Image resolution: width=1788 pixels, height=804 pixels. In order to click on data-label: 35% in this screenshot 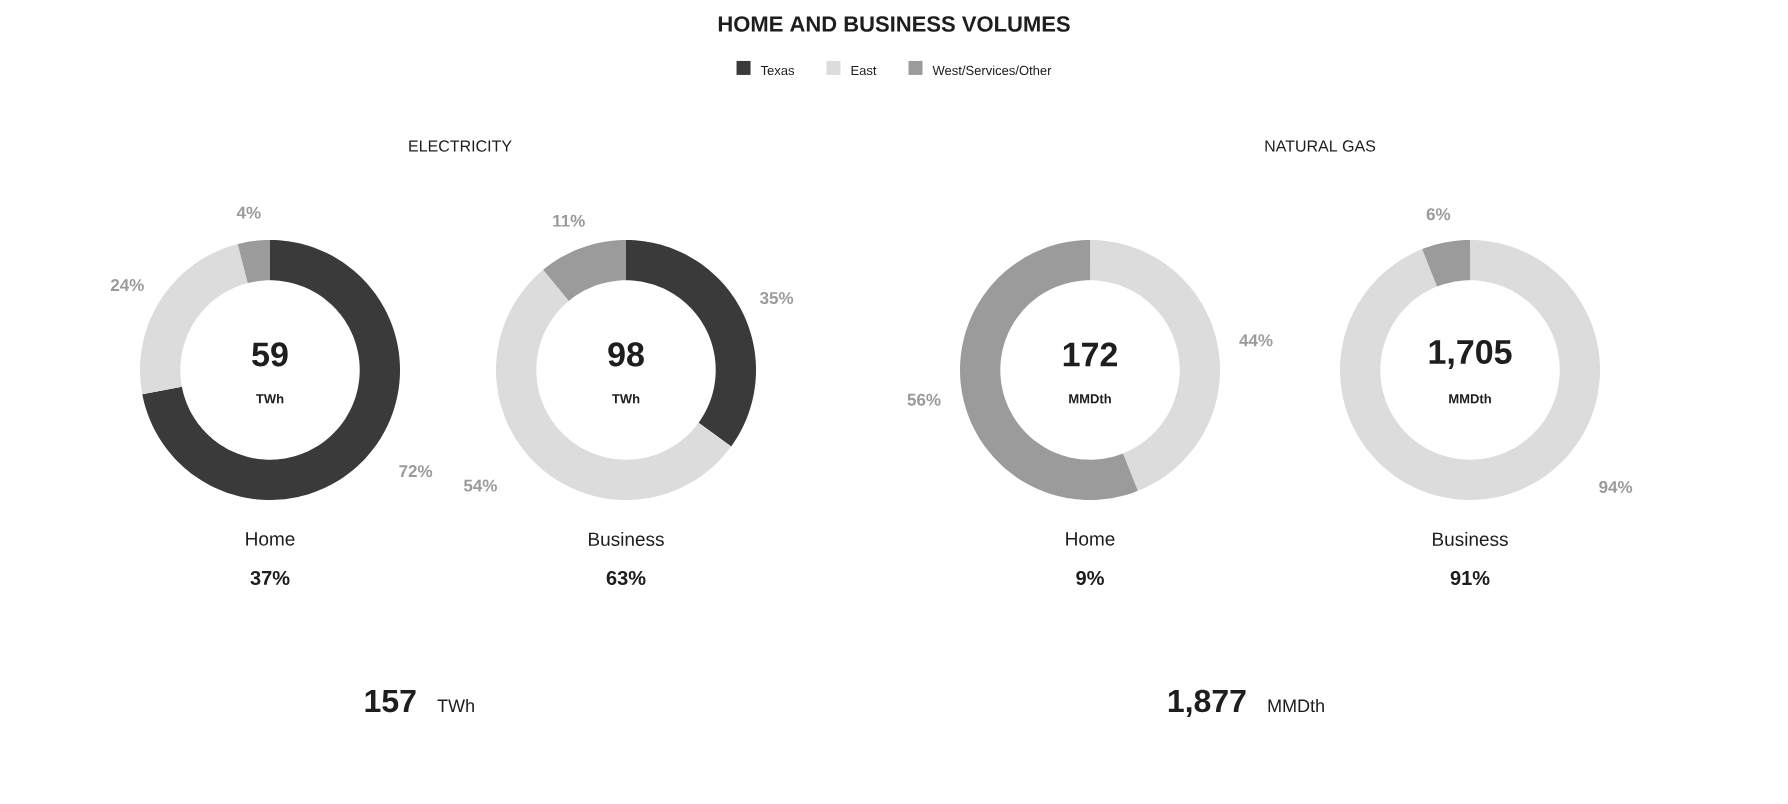, I will do `click(776, 298)`.